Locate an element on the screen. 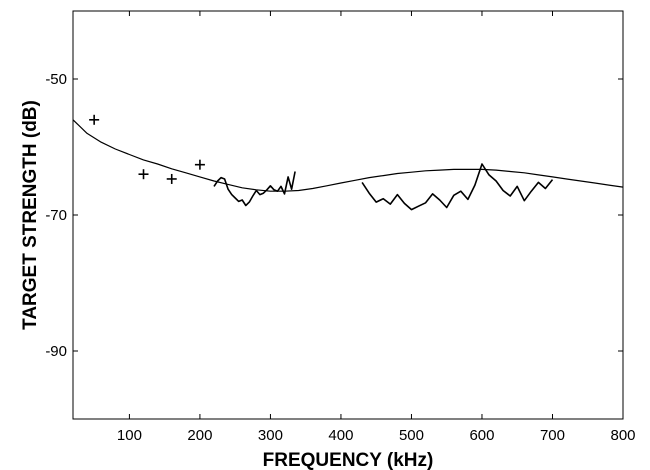  y-tick-label: -50 is located at coordinates (56, 79).